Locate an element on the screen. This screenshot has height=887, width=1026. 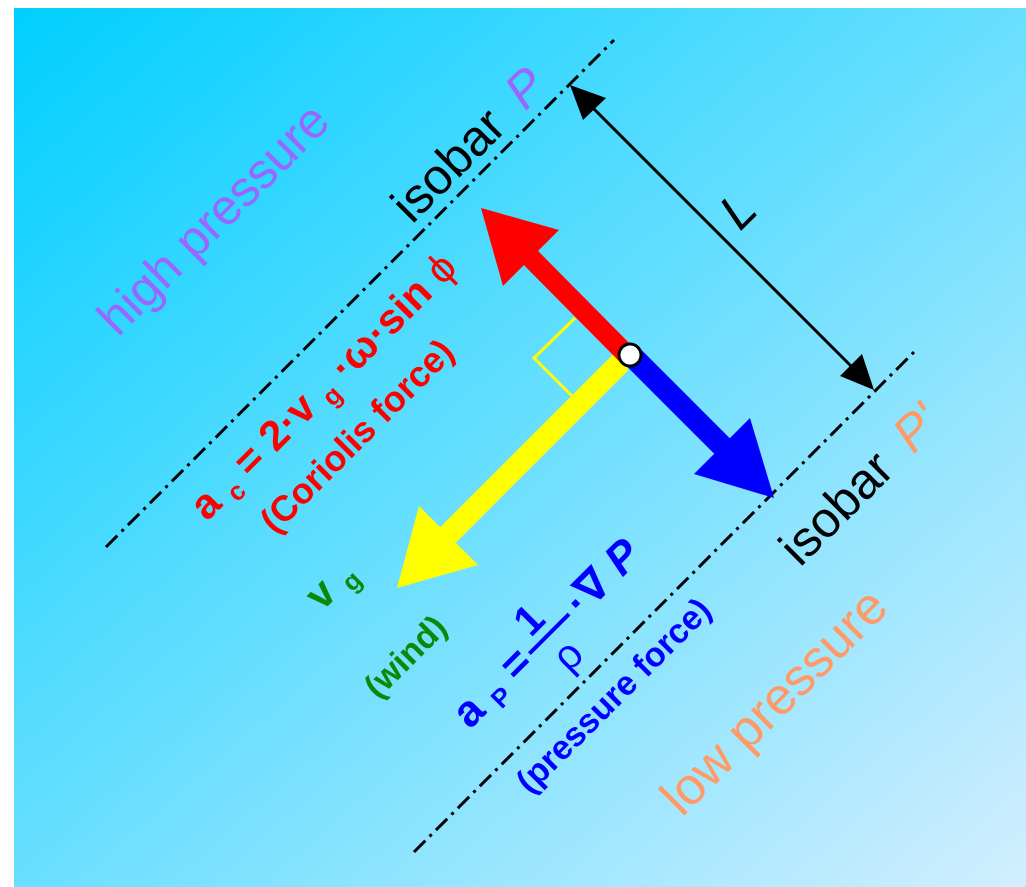
pressure-force-arrowhead is located at coordinates (734, 458).